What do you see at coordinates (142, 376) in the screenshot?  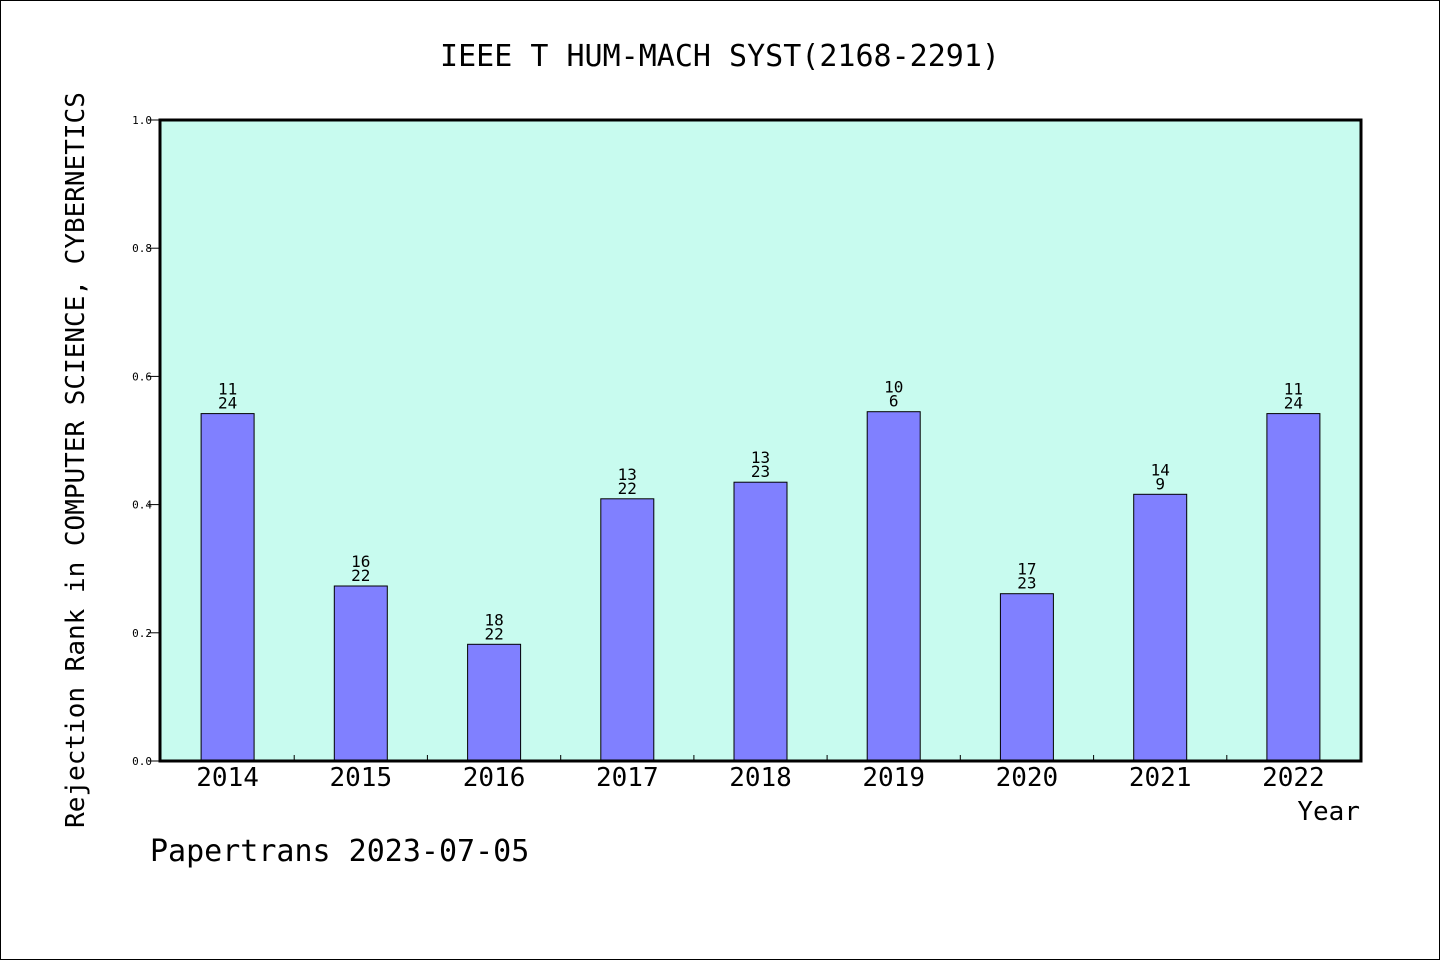 I see `y-tick-label: 0.6` at bounding box center [142, 376].